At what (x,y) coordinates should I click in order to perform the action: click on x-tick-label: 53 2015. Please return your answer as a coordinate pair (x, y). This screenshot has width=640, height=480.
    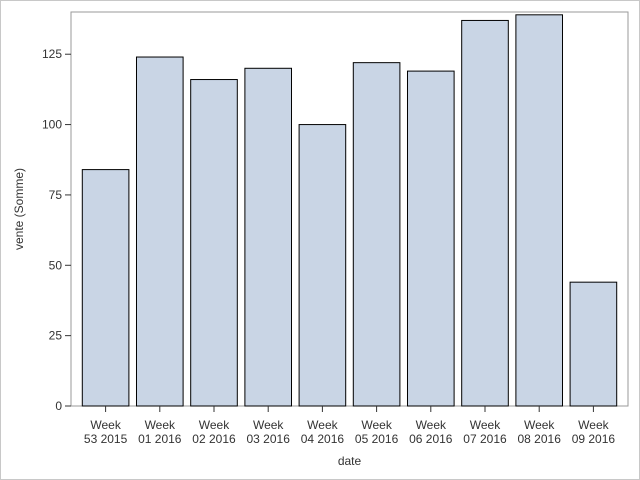
    Looking at the image, I should click on (106, 439).